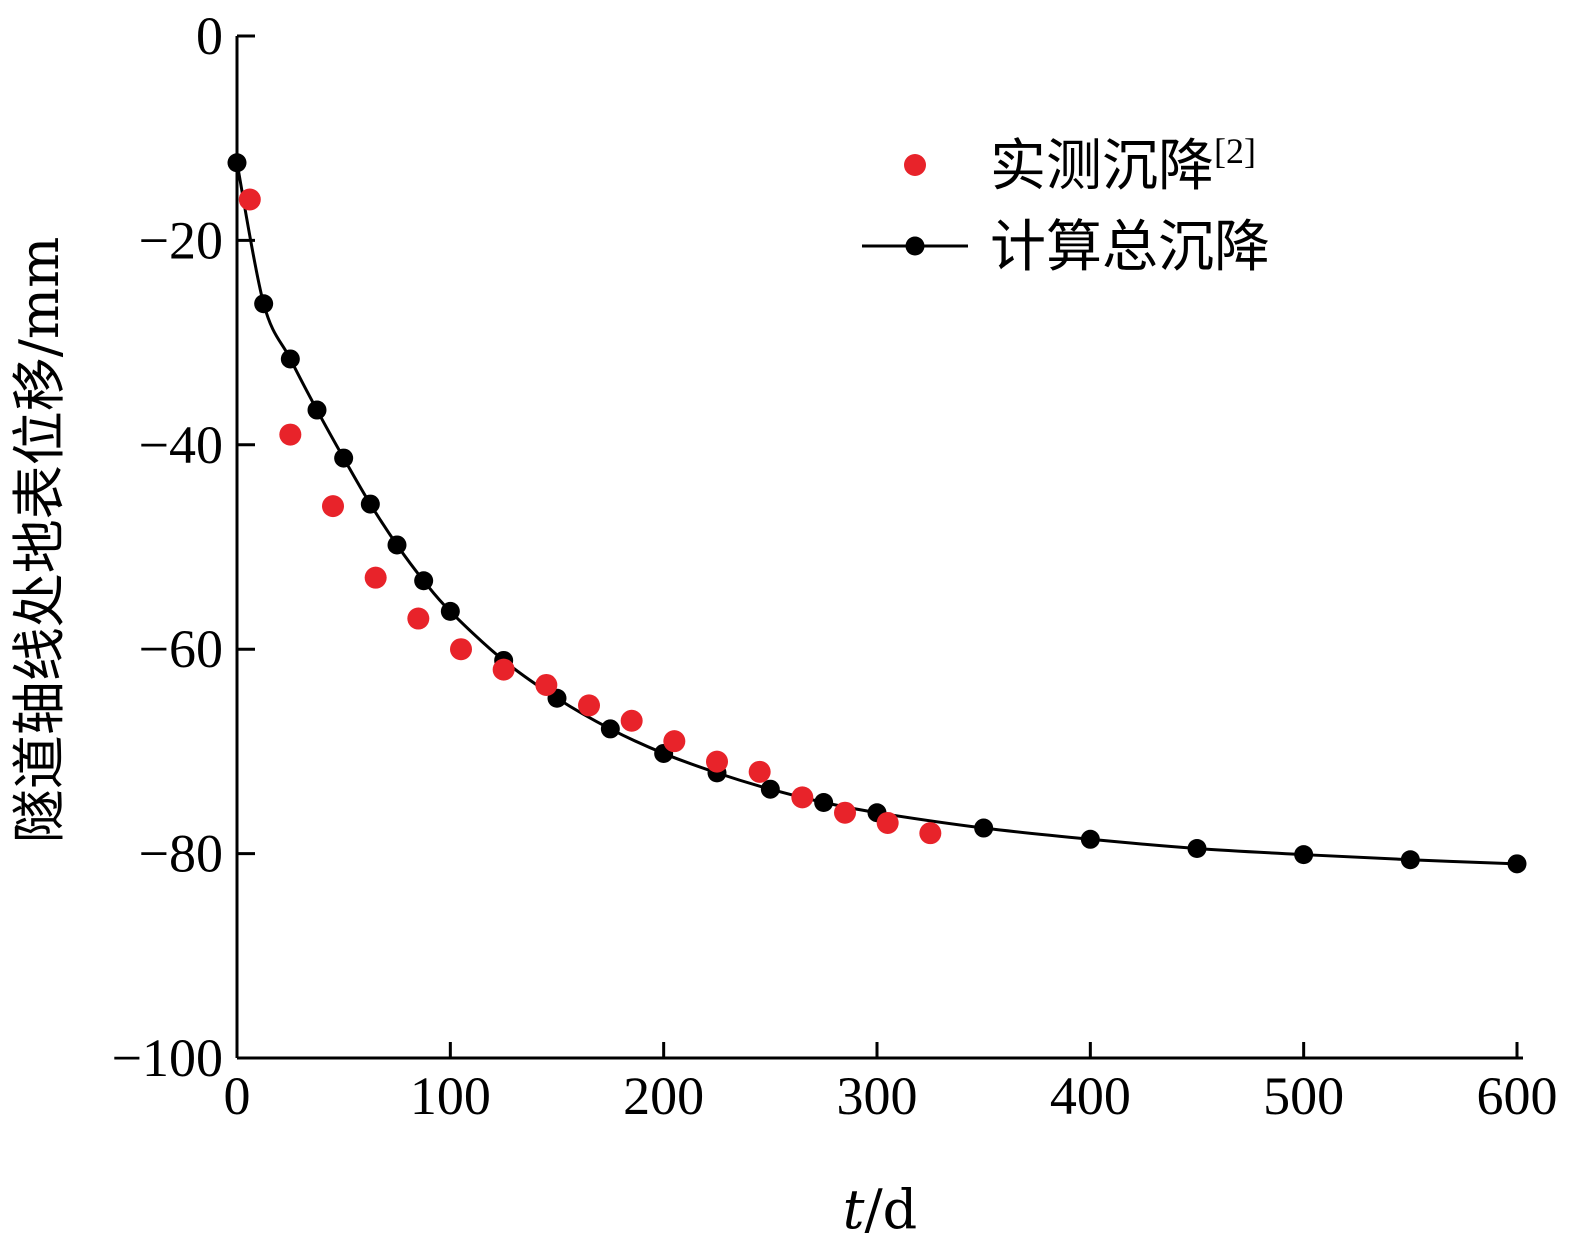 The width and height of the screenshot is (1587, 1247). What do you see at coordinates (1090, 1096) in the screenshot?
I see `x-tick-label-4: 400` at bounding box center [1090, 1096].